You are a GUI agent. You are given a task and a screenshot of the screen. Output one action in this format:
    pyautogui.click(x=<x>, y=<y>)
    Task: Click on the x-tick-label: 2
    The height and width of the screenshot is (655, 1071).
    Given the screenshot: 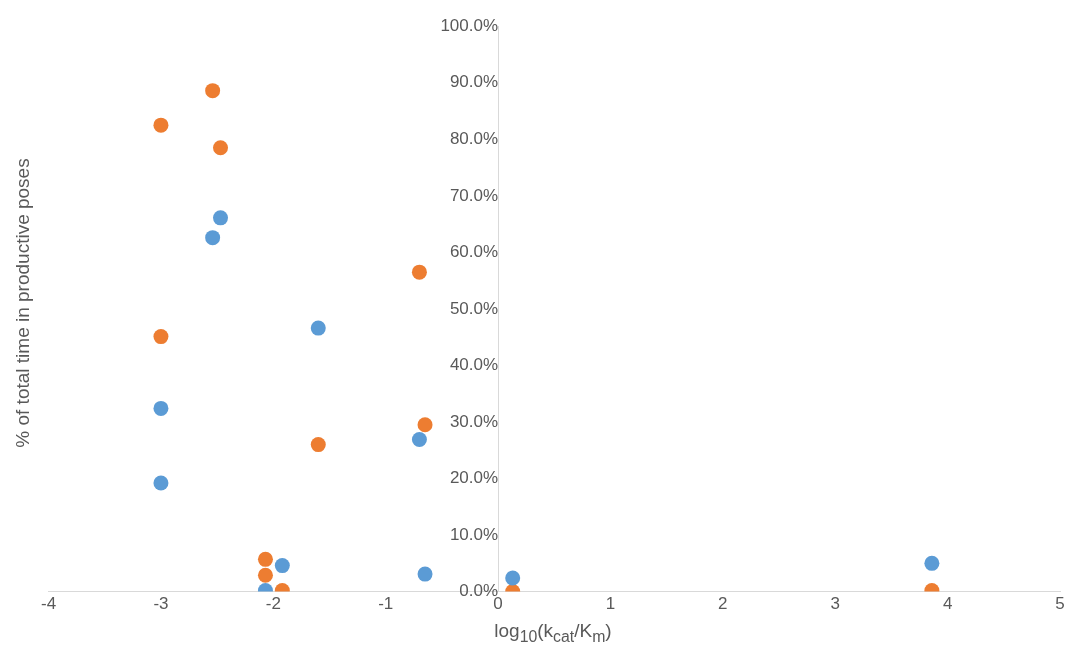 What is the action you would take?
    pyautogui.click(x=723, y=604)
    